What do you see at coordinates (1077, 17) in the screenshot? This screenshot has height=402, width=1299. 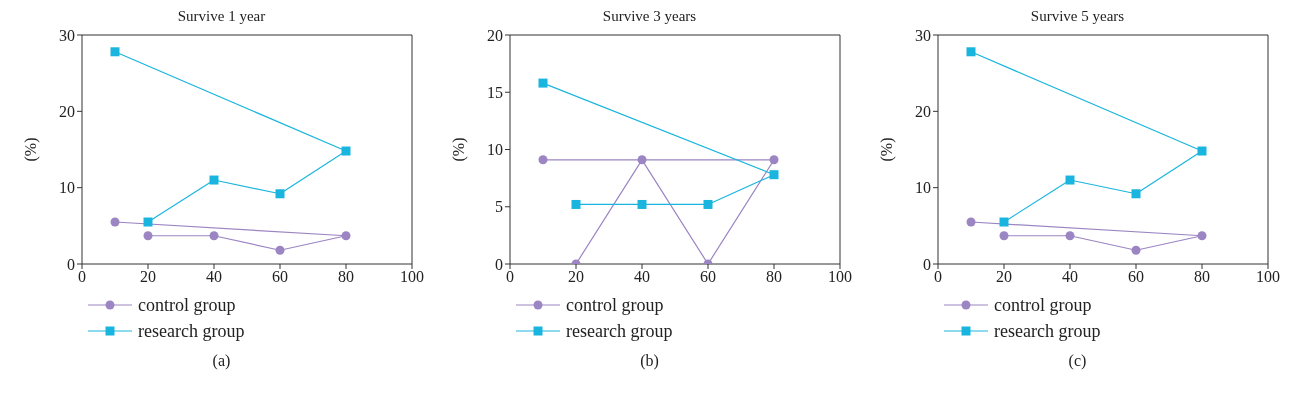 I see `chart-title: Survive 5 years` at bounding box center [1077, 17].